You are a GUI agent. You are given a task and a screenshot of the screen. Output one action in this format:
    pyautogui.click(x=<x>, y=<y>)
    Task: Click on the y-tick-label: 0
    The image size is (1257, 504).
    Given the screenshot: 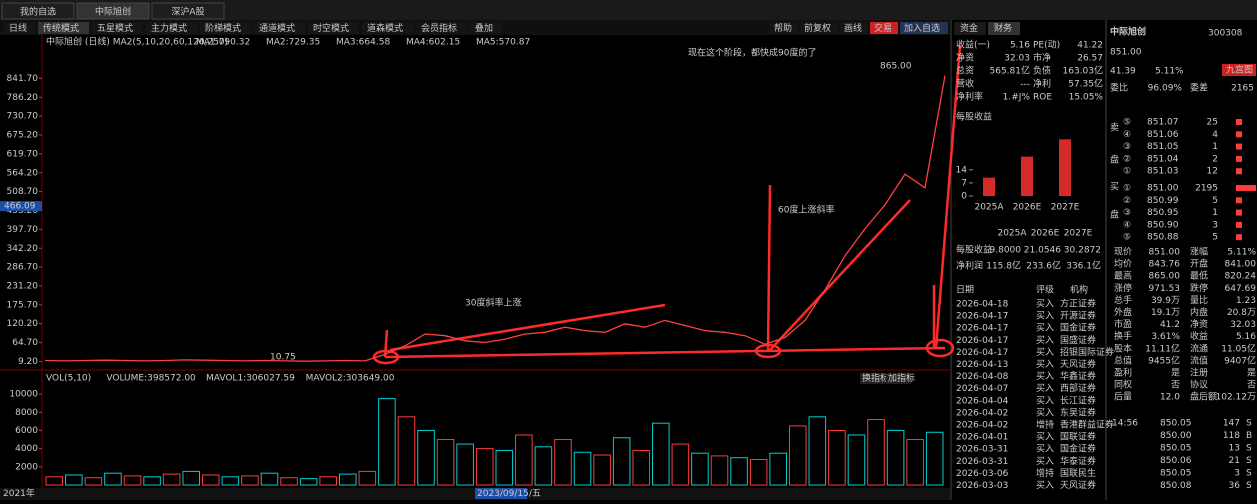 What is the action you would take?
    pyautogui.click(x=964, y=197)
    